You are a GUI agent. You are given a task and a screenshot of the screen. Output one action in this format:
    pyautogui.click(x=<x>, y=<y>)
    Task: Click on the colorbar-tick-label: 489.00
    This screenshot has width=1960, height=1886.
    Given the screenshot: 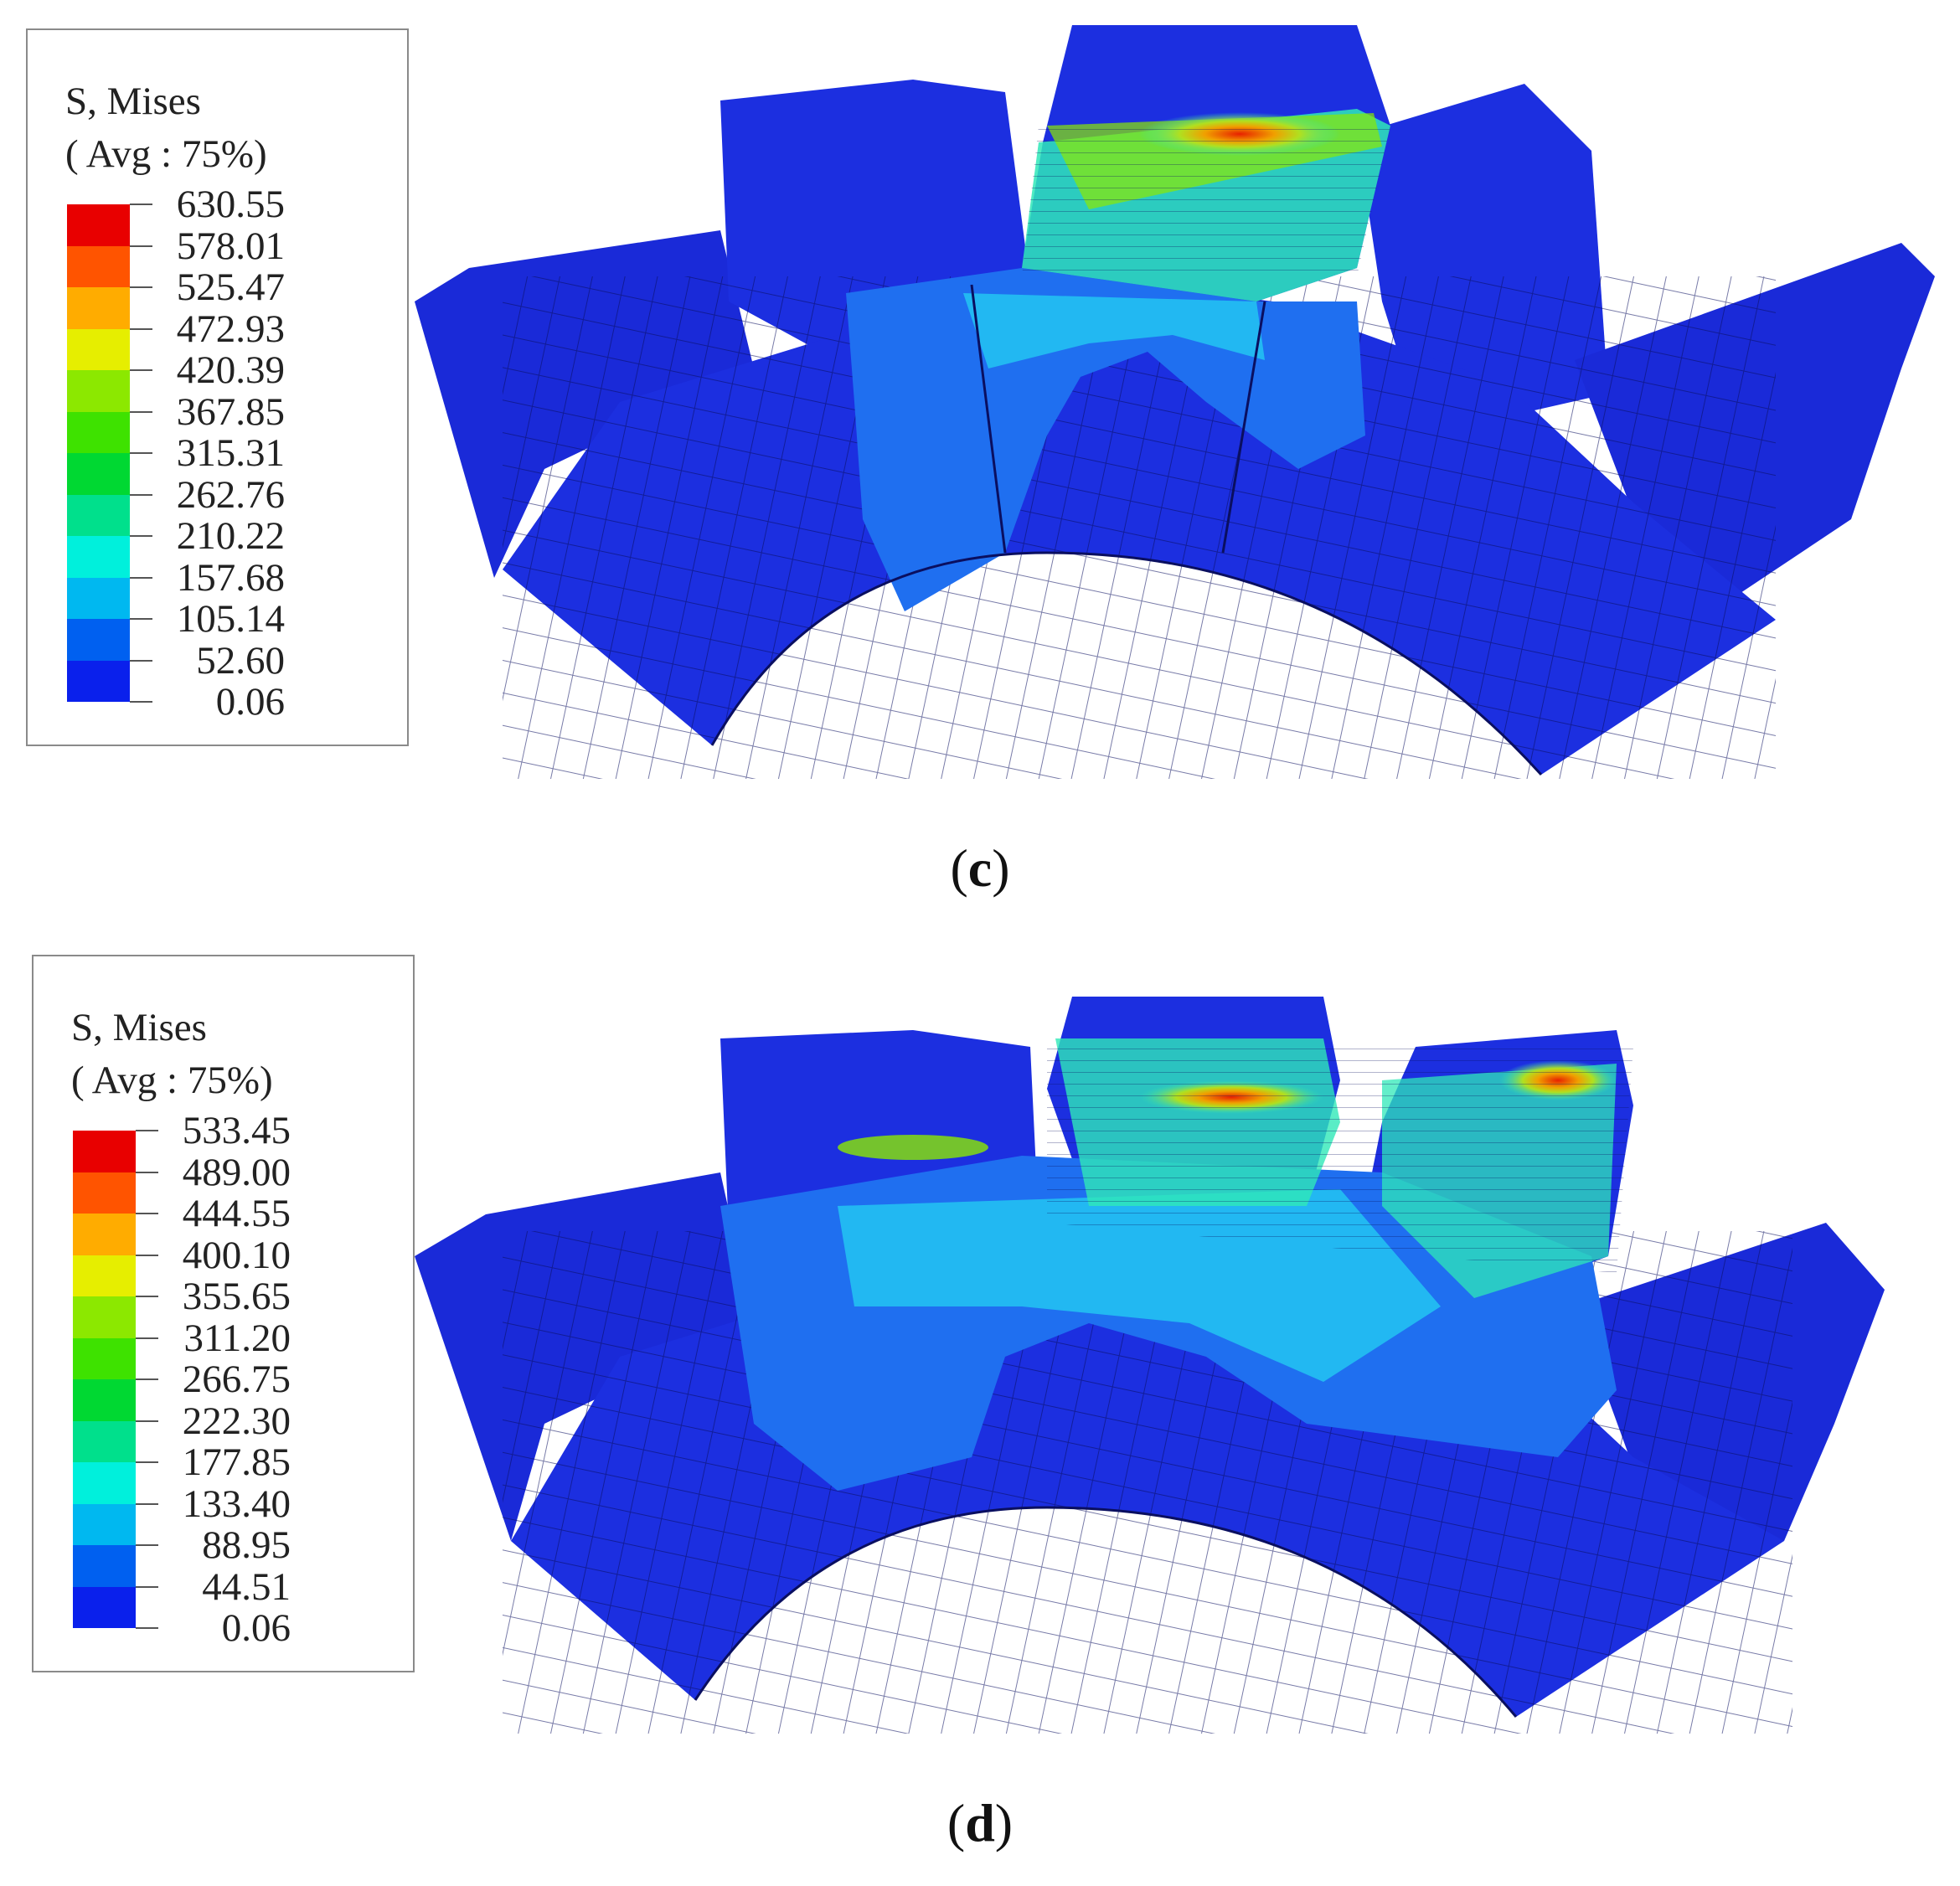 What is the action you would take?
    pyautogui.click(x=237, y=1172)
    